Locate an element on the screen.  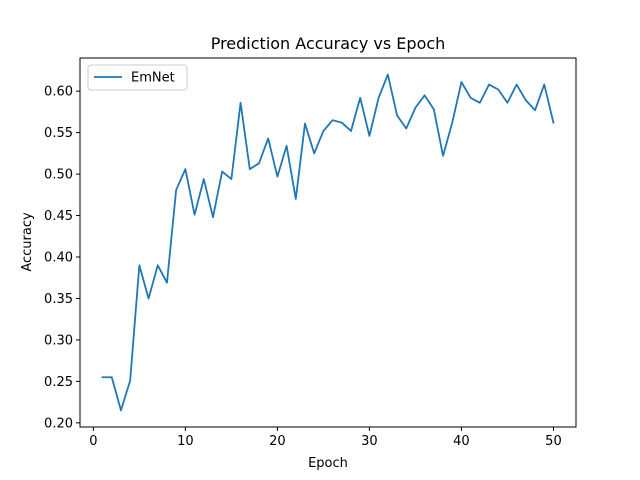
x-tick-label: 10 is located at coordinates (185, 441).